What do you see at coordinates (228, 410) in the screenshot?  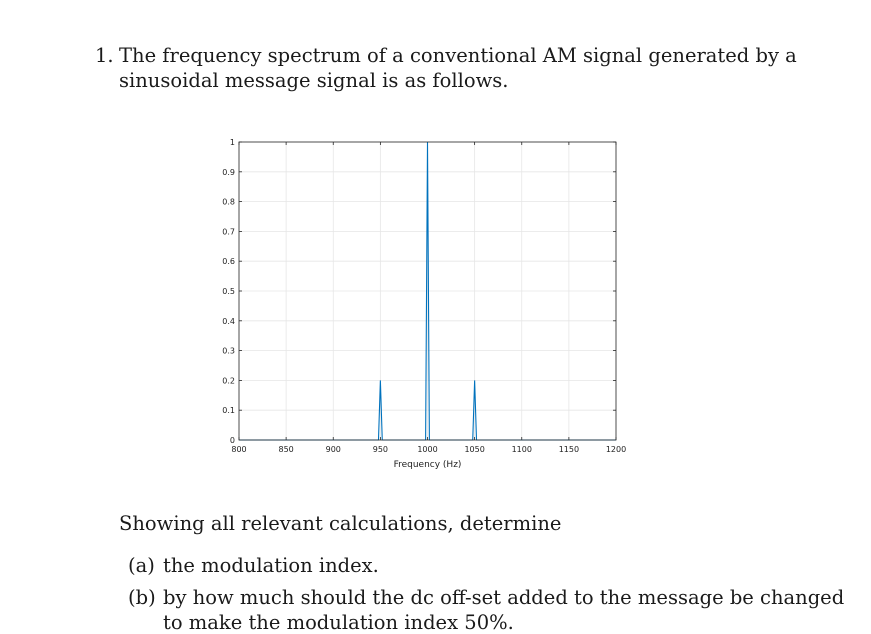 I see `y-tick-label: 0.1` at bounding box center [228, 410].